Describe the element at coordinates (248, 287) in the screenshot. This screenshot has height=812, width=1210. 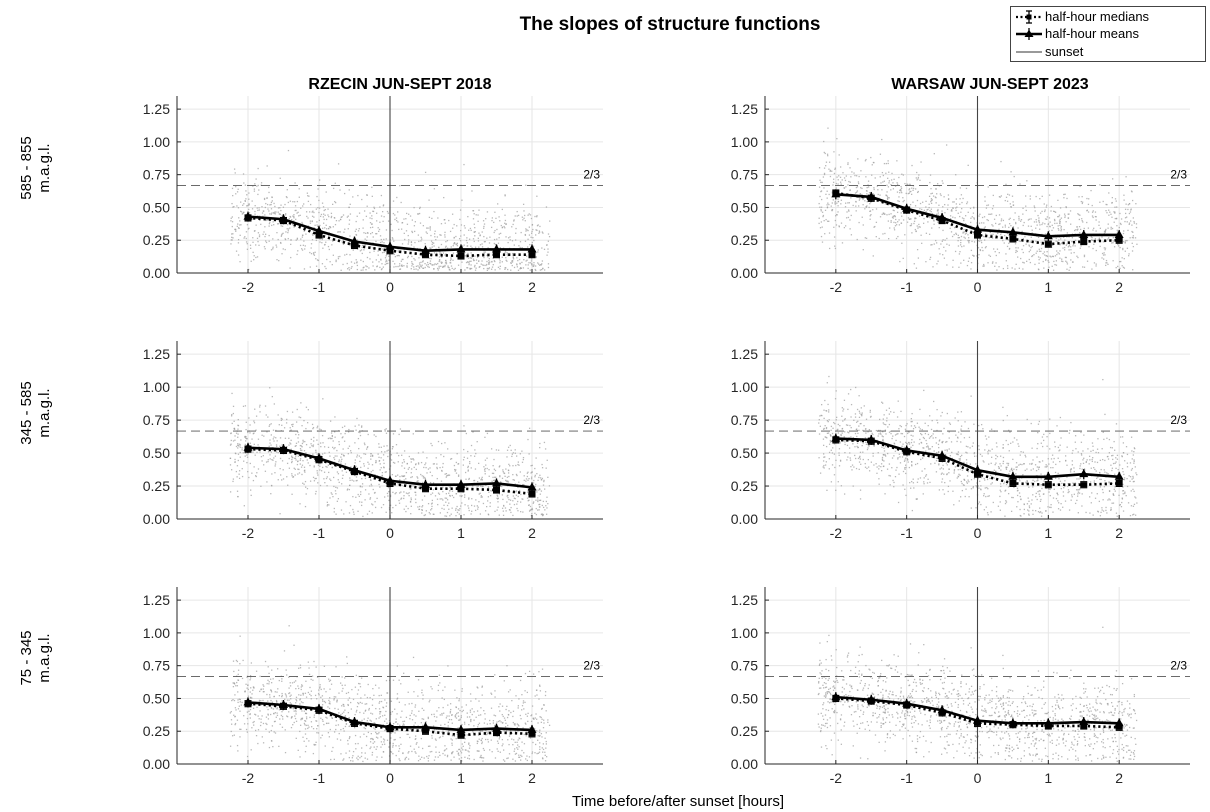
I see `x-tick-label: -2` at that location.